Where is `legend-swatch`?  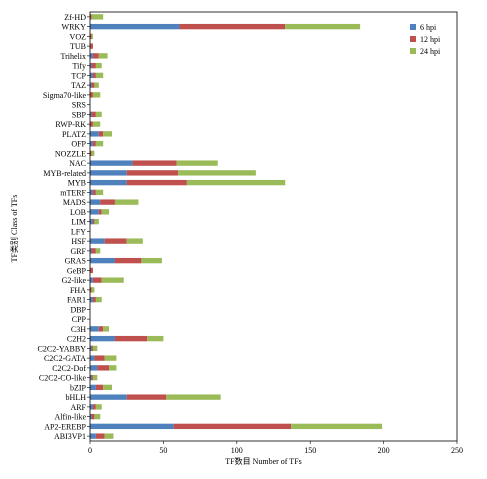
legend-swatch is located at coordinates (413, 51).